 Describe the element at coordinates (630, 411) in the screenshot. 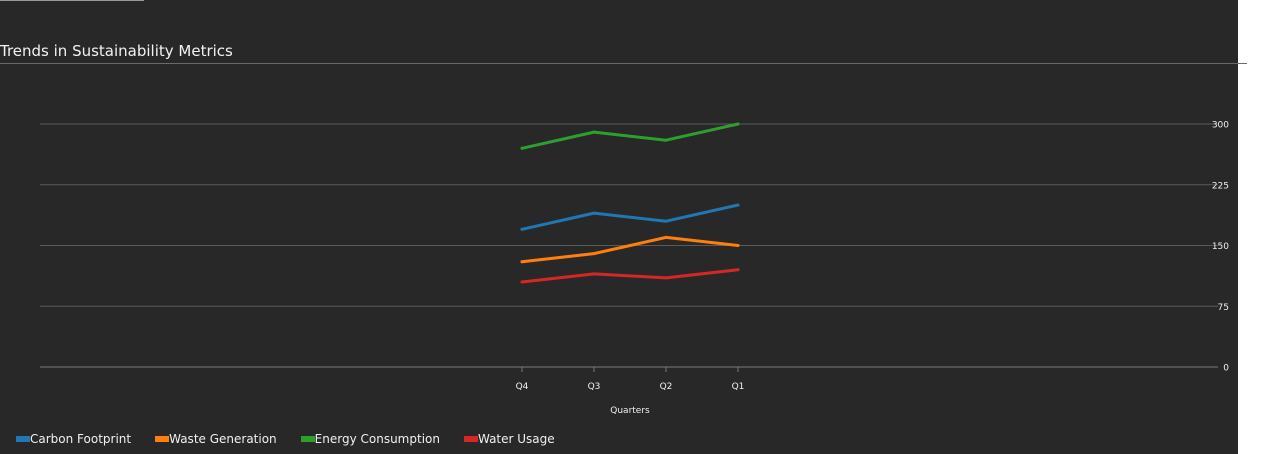

I see `x-axis-title: Quarters` at that location.